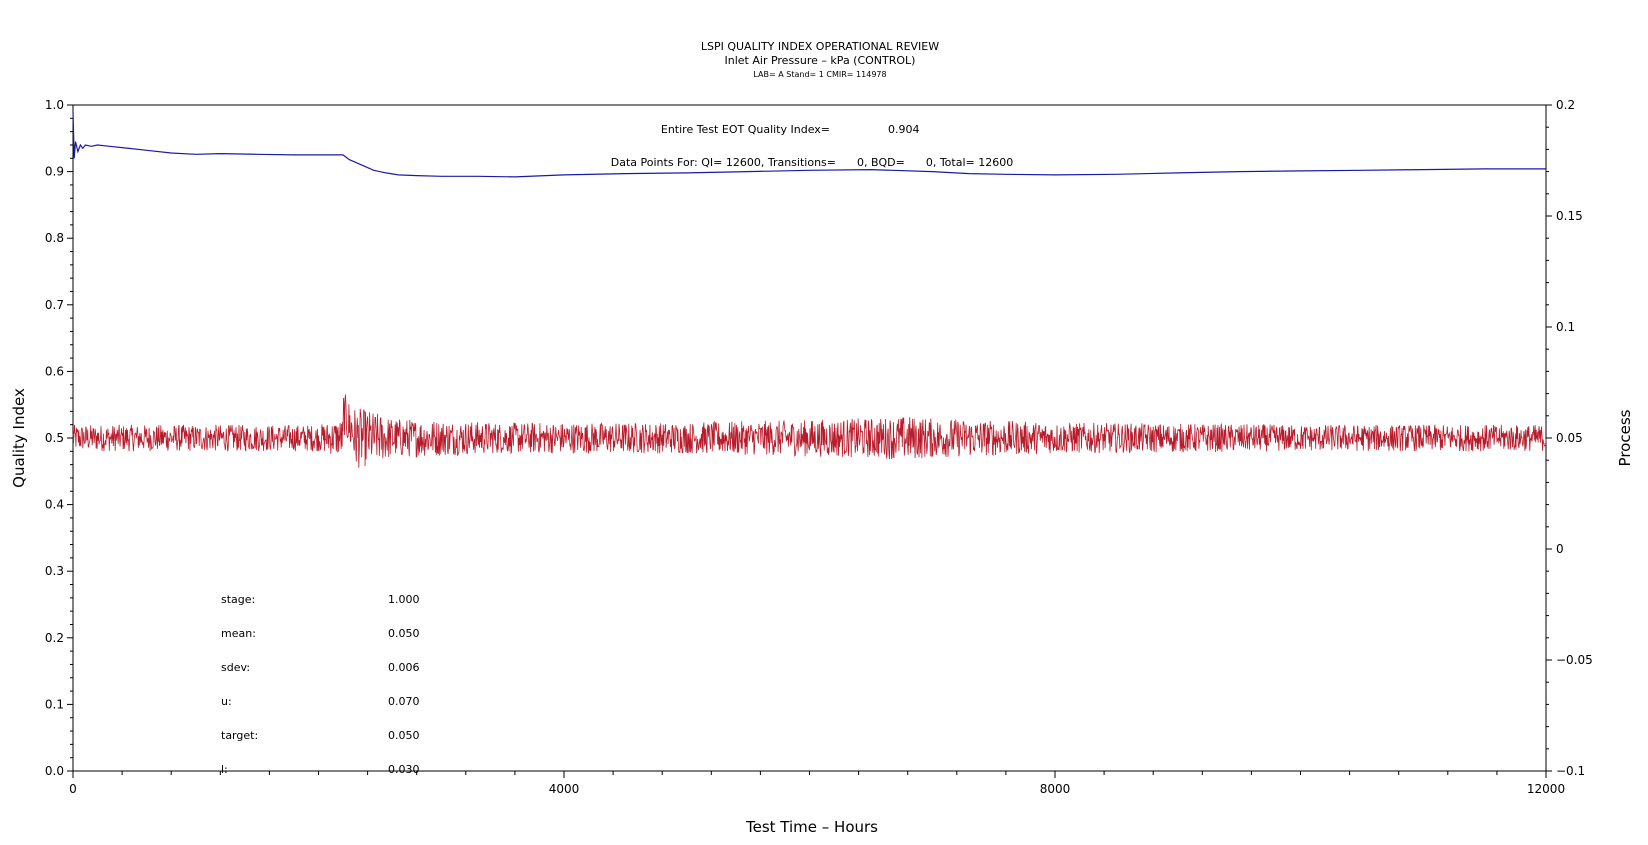 This screenshot has height=845, width=1648. What do you see at coordinates (745, 129) in the screenshot?
I see `eot-quality-label: Entire Test EOT Quality Index=` at bounding box center [745, 129].